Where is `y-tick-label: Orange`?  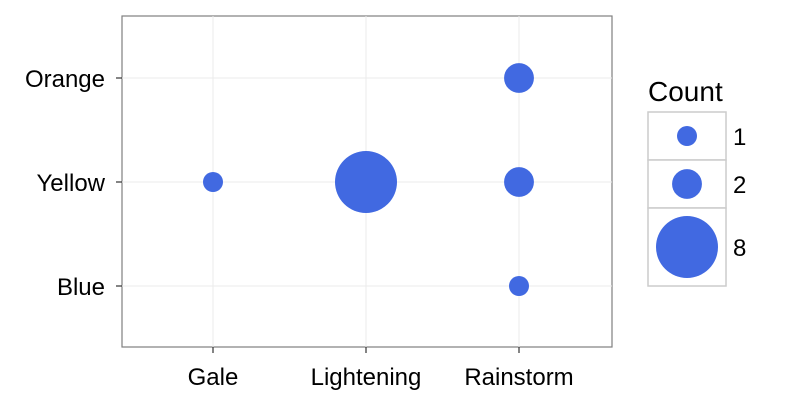
y-tick-label: Orange is located at coordinates (65, 79).